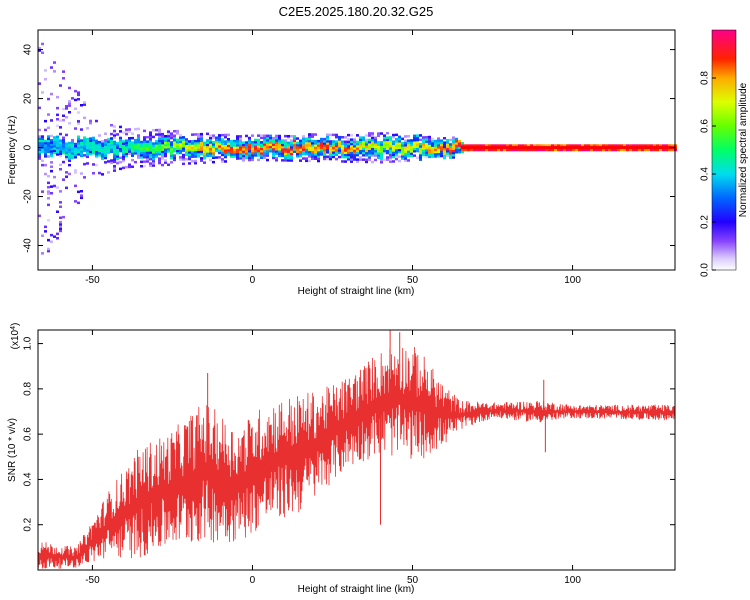 The width and height of the screenshot is (750, 600). I want to click on y-tick-label: 0.2, so click(28, 524).